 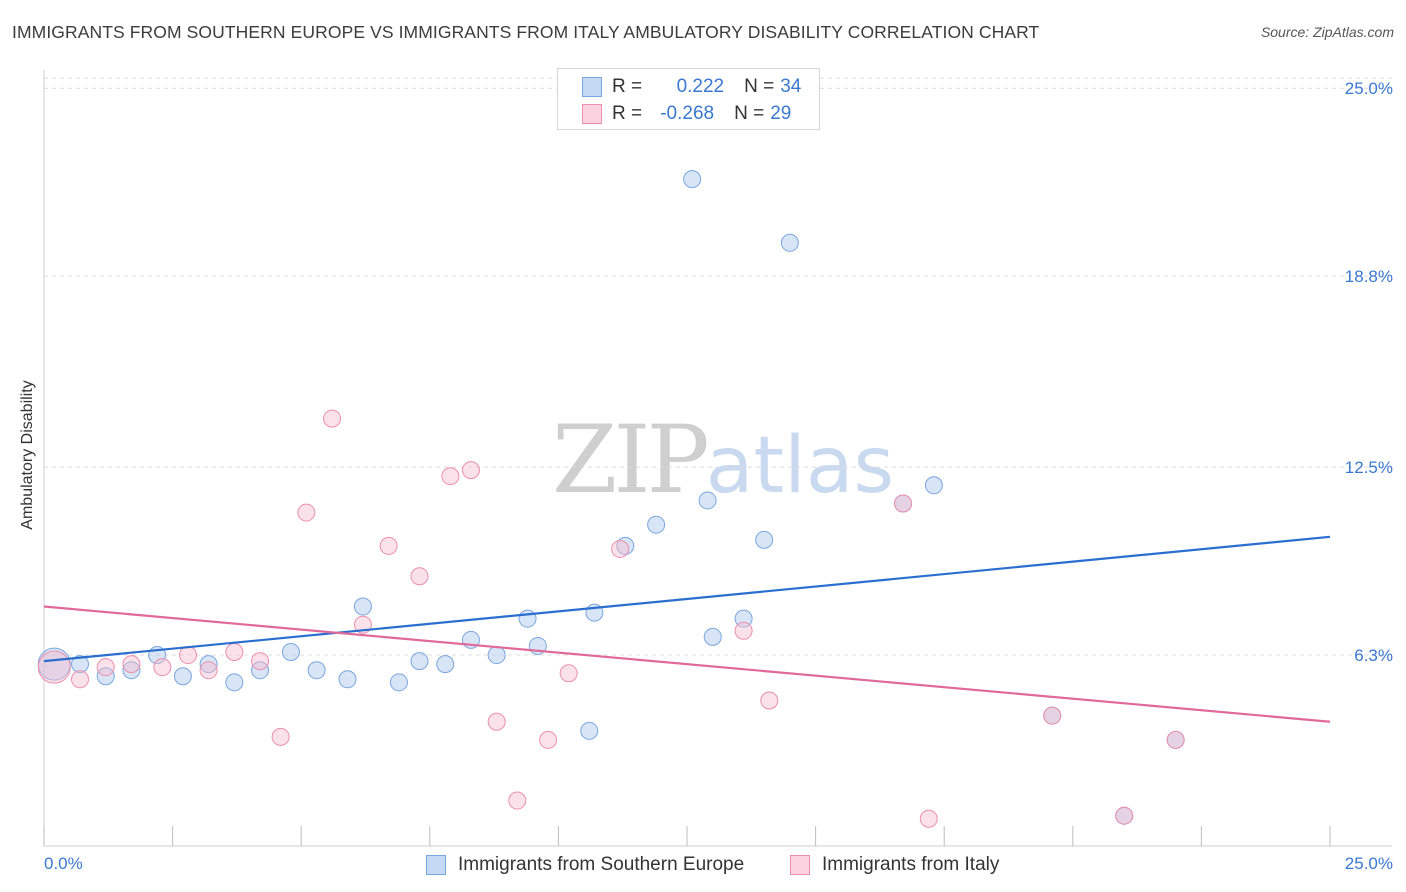 I want to click on correlation-legend: R = 0.222 N = 34 R = -0.268 N = 29, so click(x=688, y=99).